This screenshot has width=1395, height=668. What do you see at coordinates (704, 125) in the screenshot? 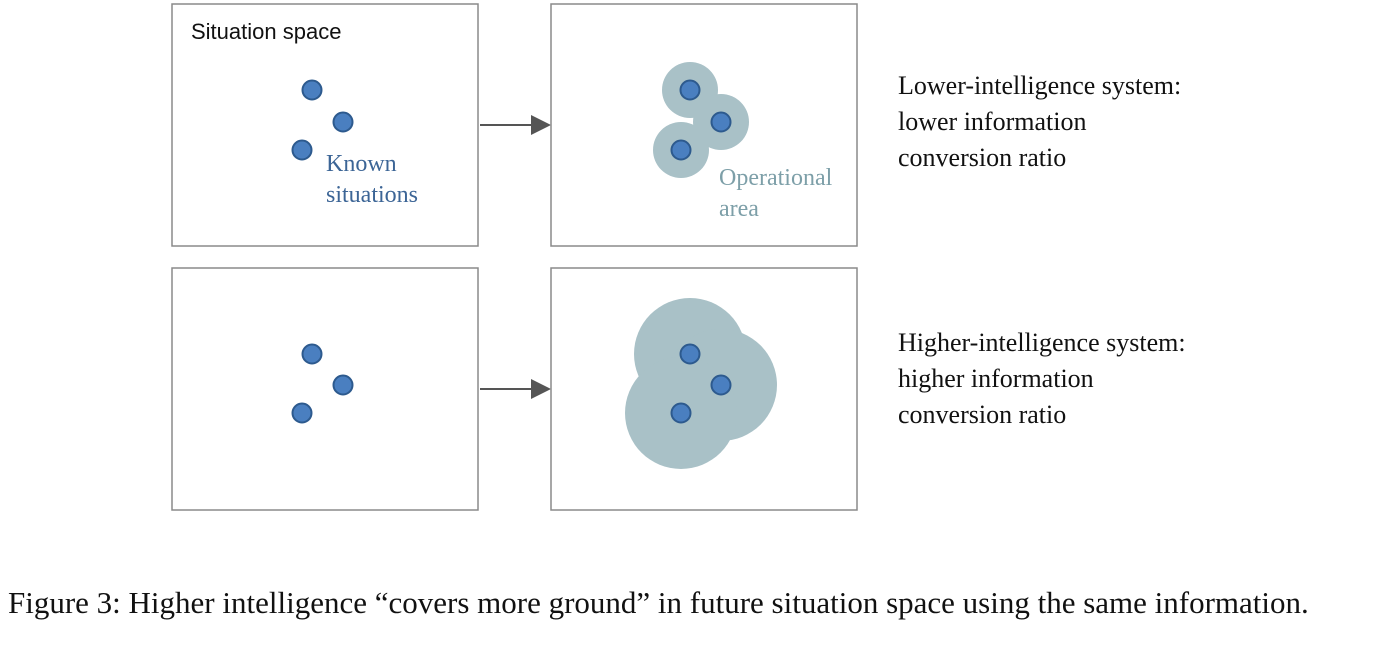
I see `operational-box-top` at bounding box center [704, 125].